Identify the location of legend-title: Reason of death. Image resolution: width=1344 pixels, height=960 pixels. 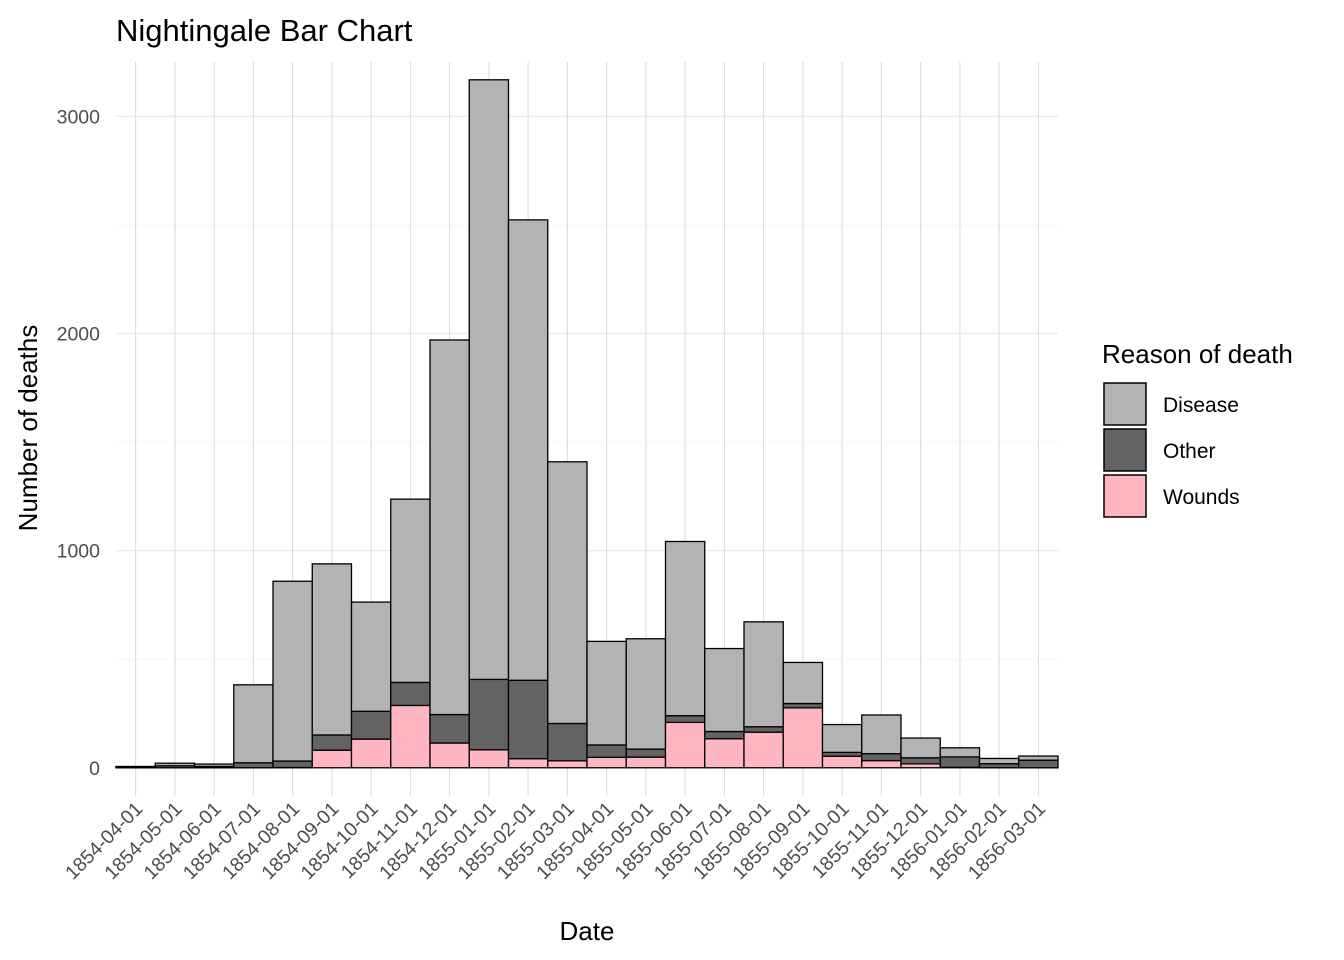
(1197, 354).